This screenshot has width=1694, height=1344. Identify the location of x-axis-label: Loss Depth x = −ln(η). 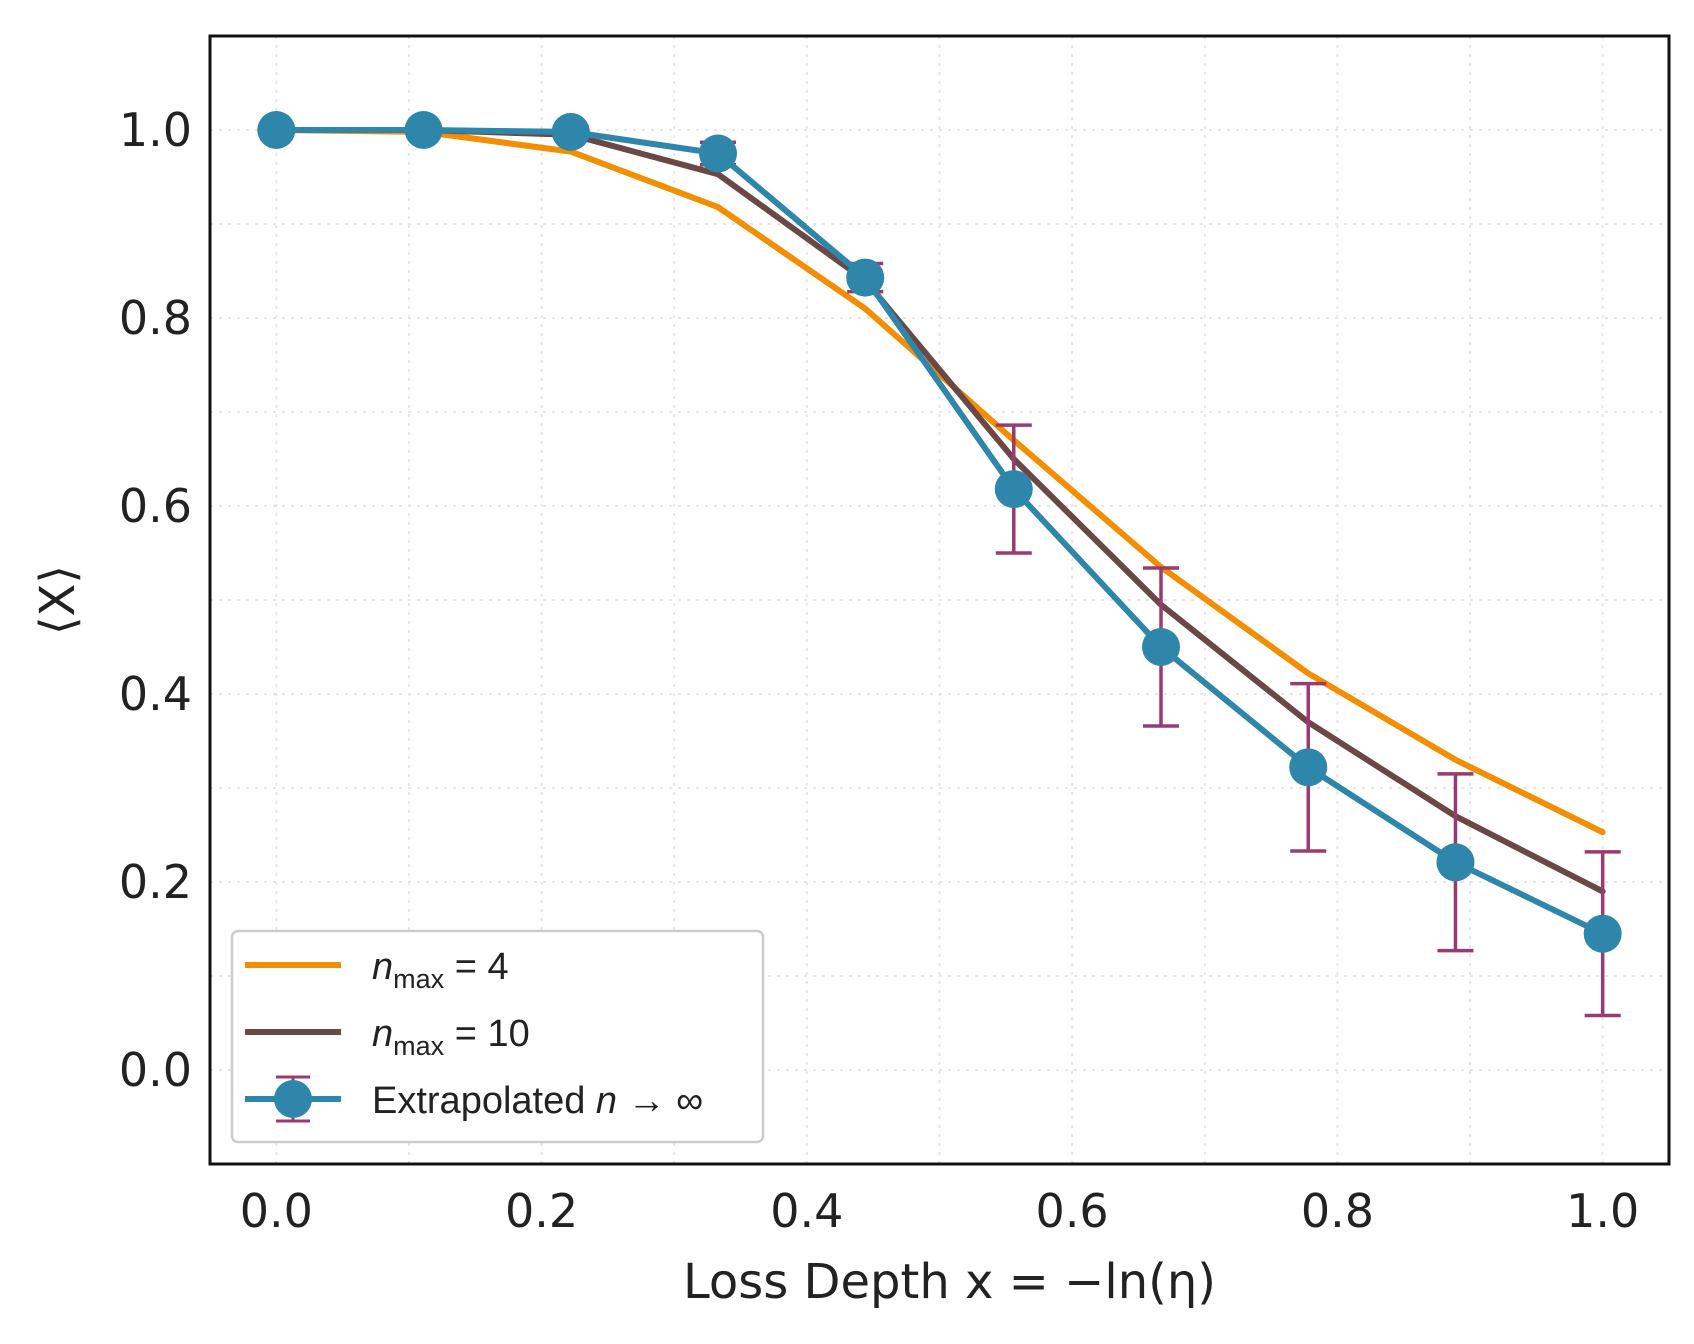
(949, 1282).